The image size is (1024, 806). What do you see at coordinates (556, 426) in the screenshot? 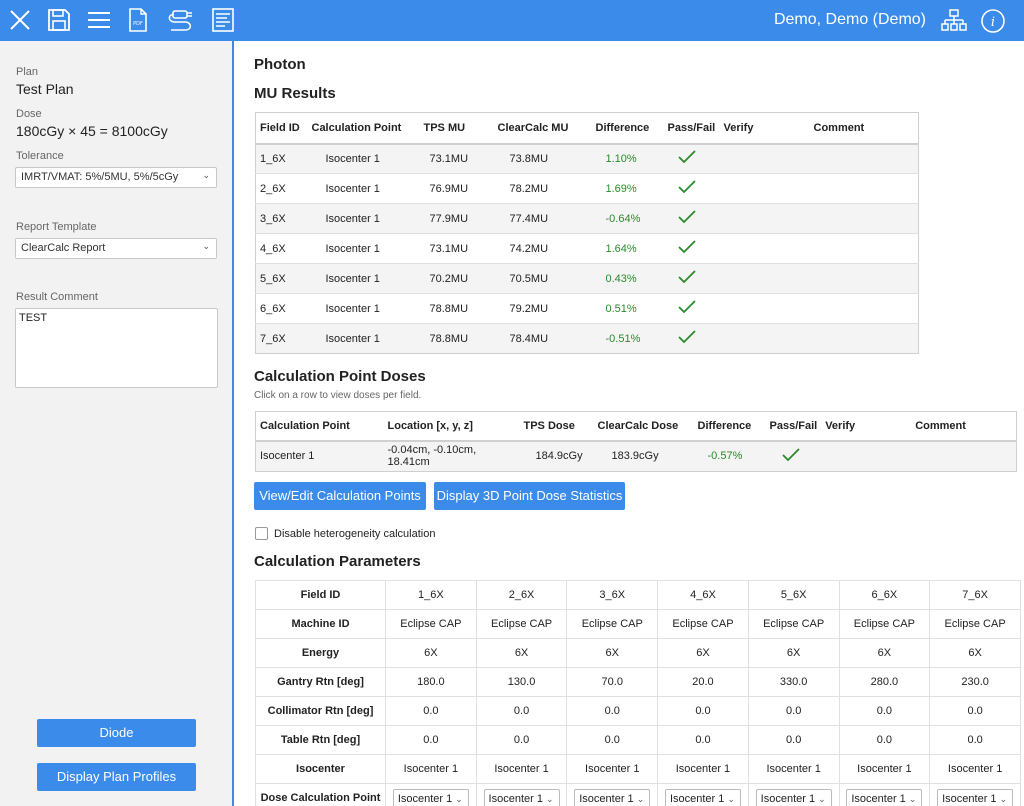
I see `column-header: TPS Dose` at bounding box center [556, 426].